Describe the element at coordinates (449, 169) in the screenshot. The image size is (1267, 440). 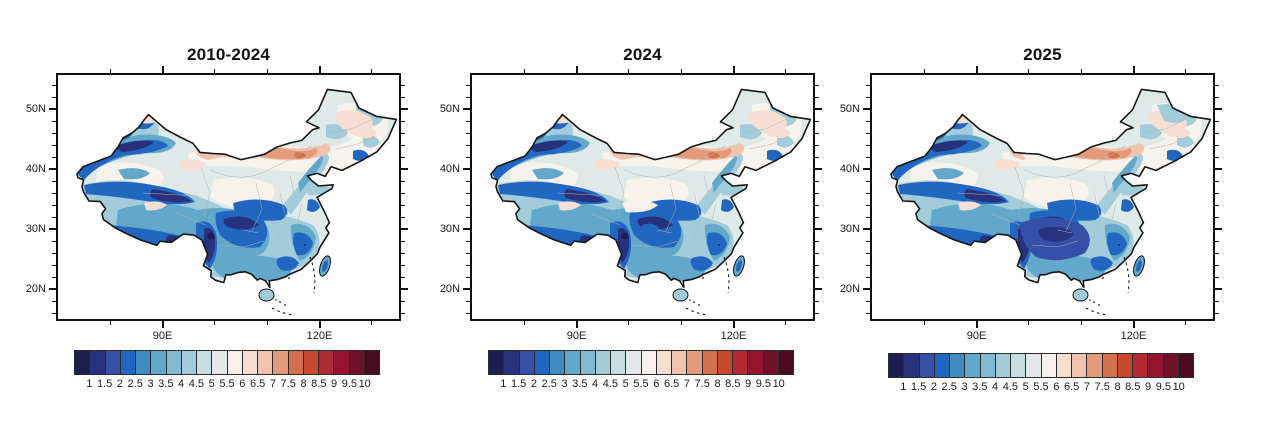
I see `y-tick-label: 40N` at that location.